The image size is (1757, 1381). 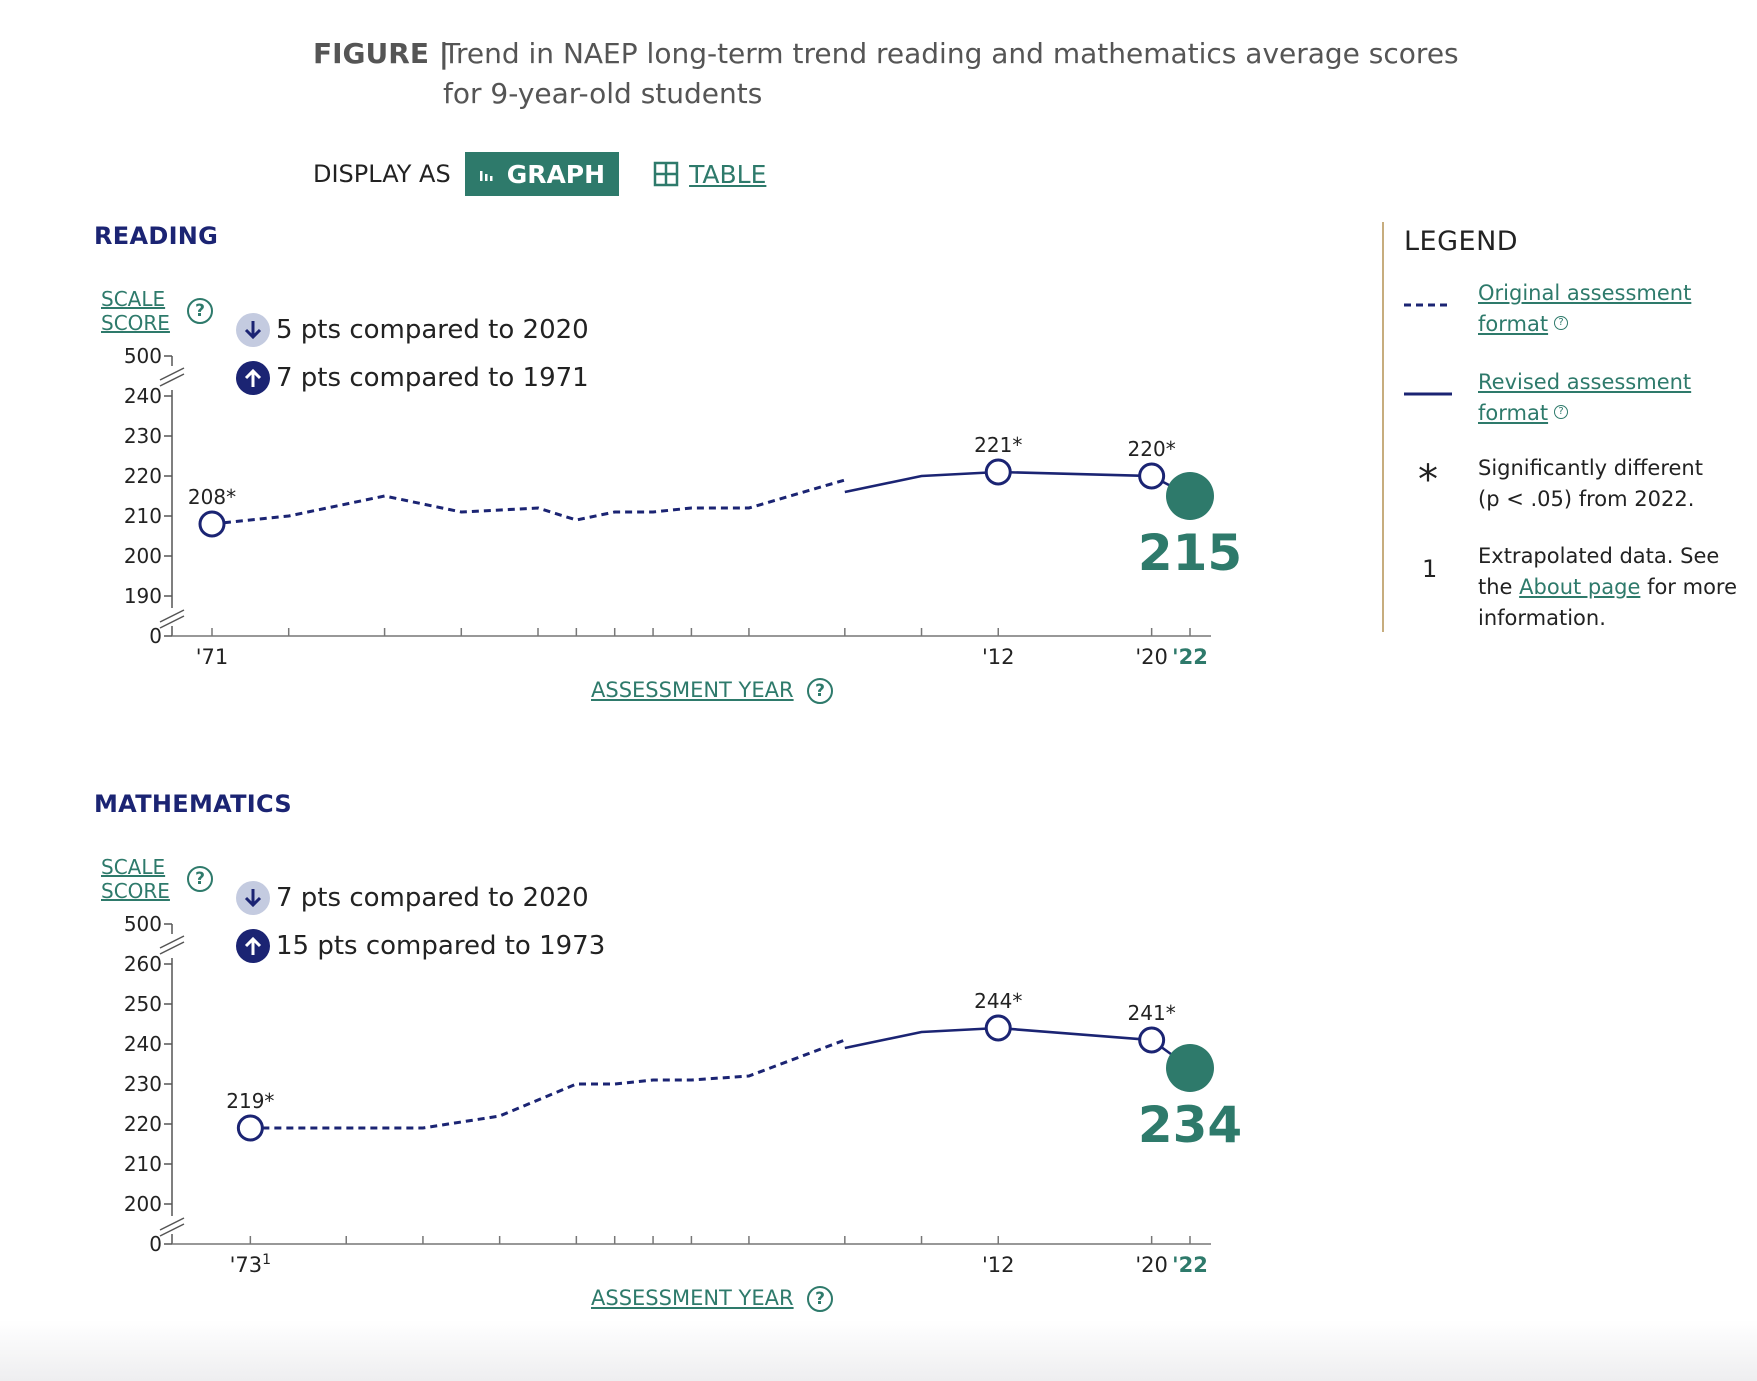 What do you see at coordinates (1585, 308) in the screenshot?
I see `original-format-link: Original assessment format` at bounding box center [1585, 308].